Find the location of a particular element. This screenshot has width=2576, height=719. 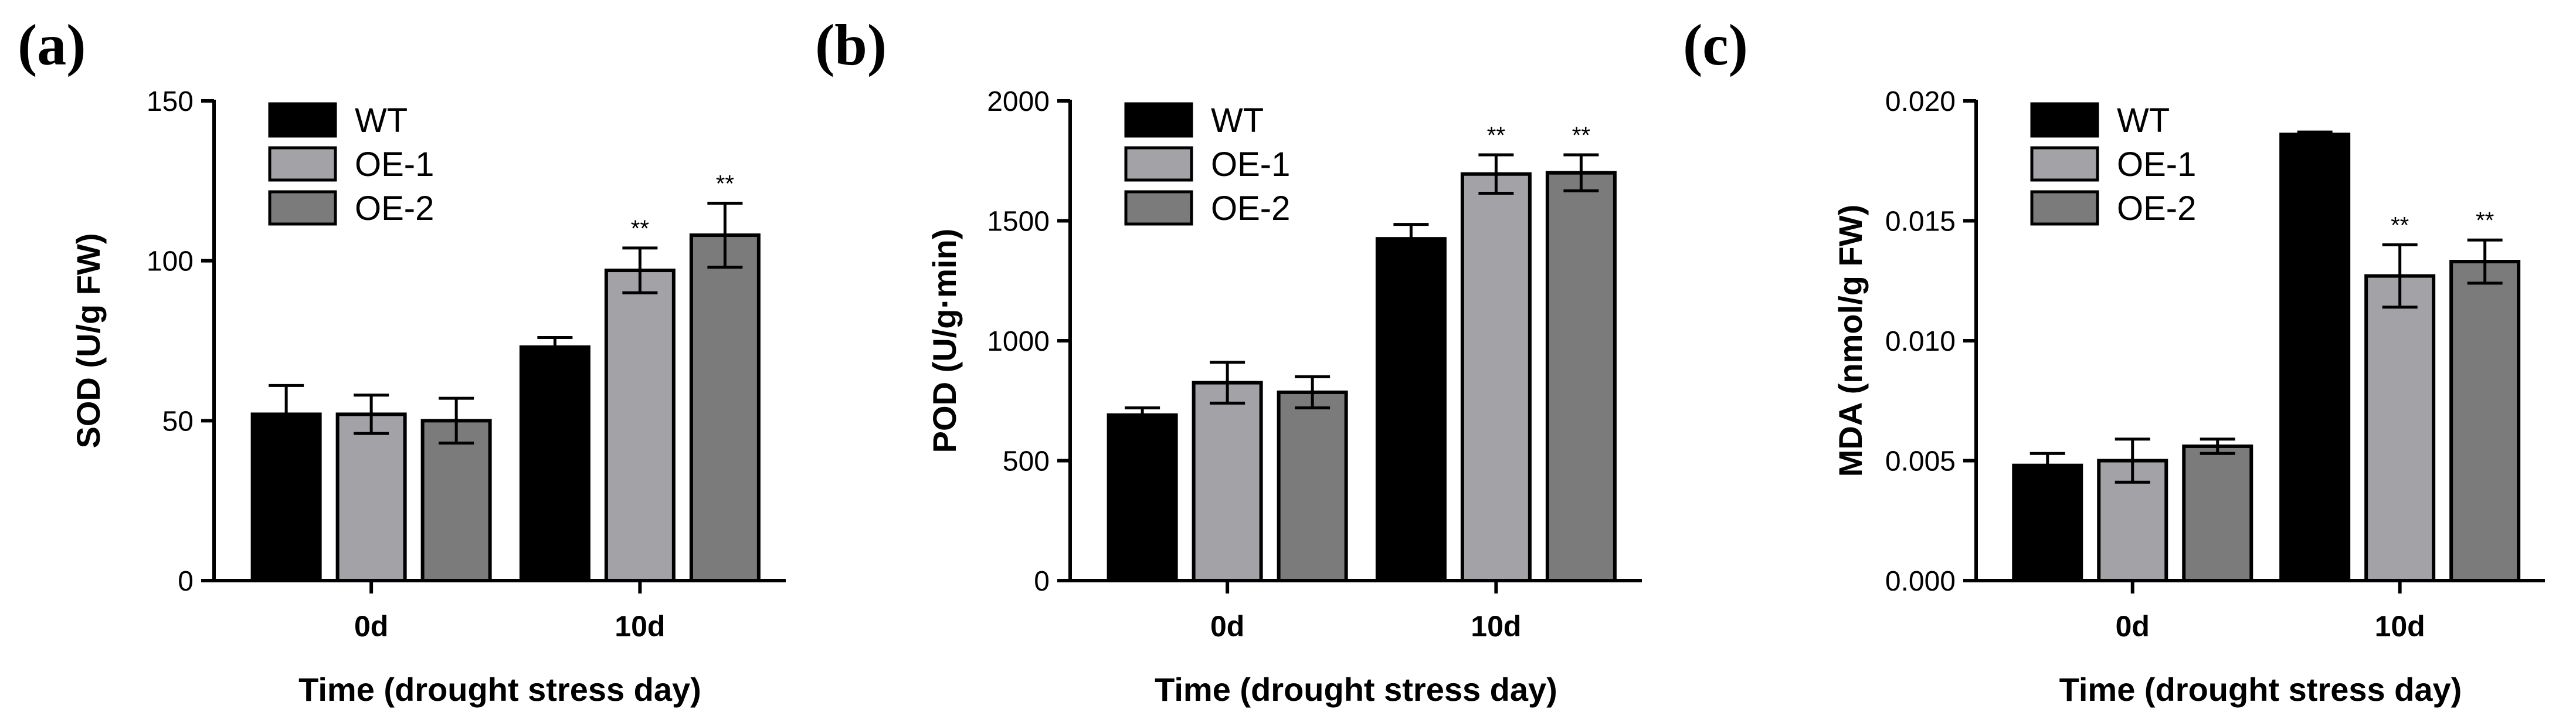

y-tick-label: 2000 is located at coordinates (1018, 101).